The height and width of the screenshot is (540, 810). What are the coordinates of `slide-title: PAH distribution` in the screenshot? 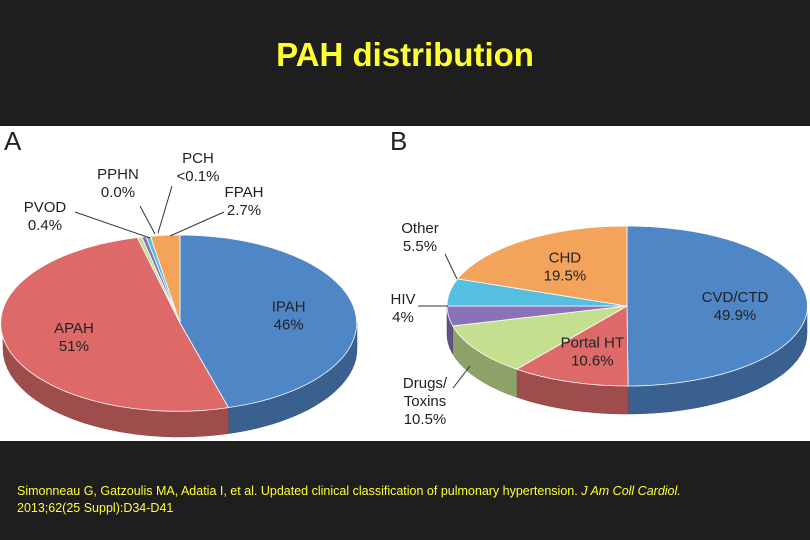 It's located at (405, 54).